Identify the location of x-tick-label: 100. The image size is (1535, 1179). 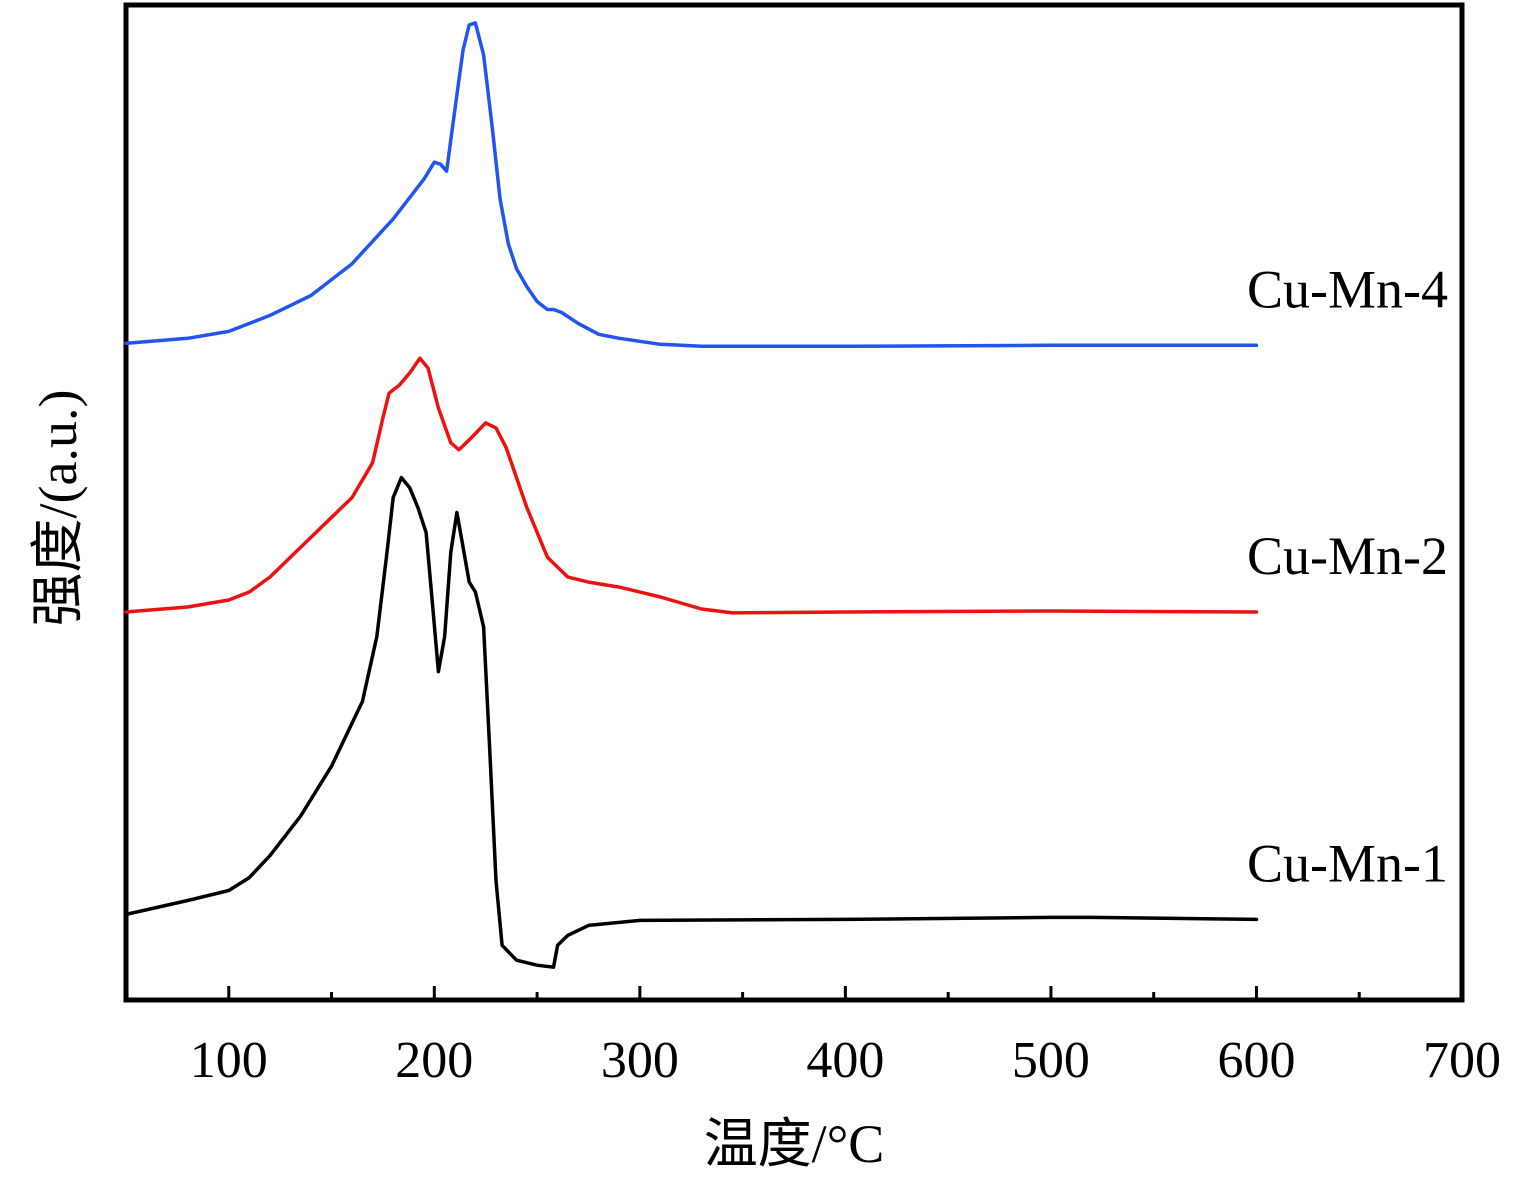
(229, 1060).